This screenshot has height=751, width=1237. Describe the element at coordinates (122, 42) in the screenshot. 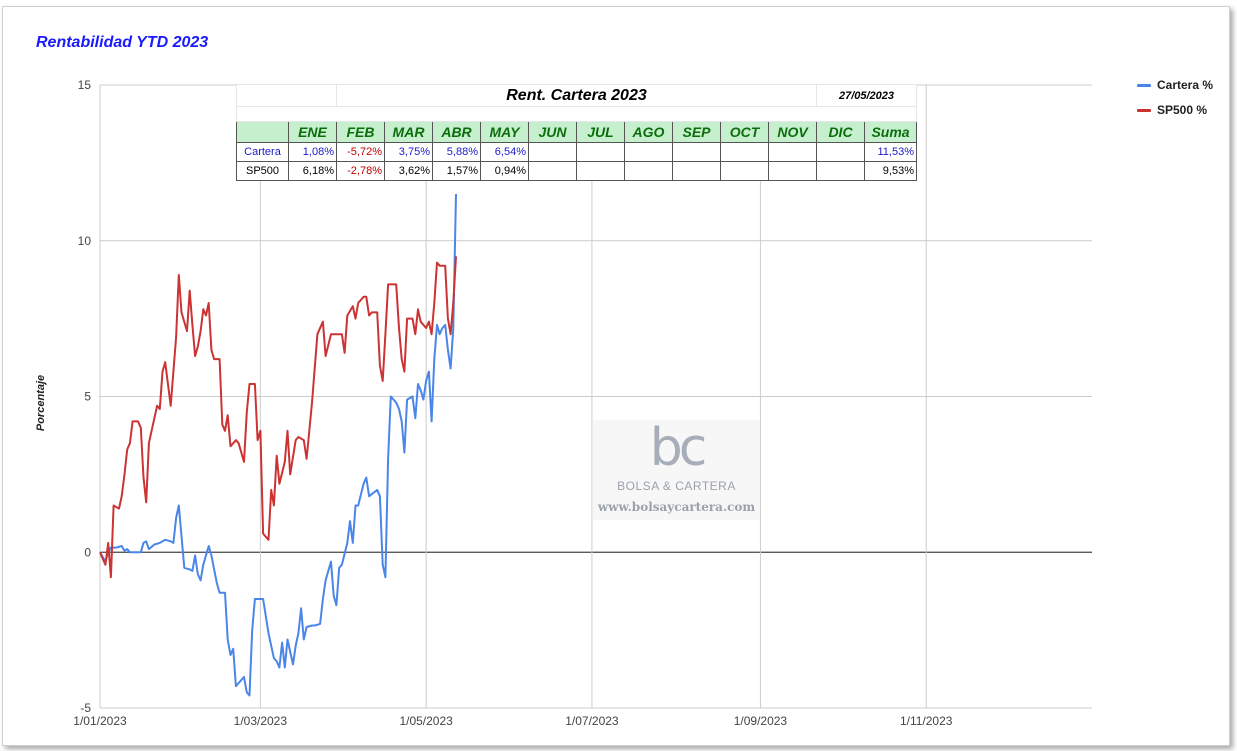

I see `chart-title: Rentabilidad YTD 2023` at that location.